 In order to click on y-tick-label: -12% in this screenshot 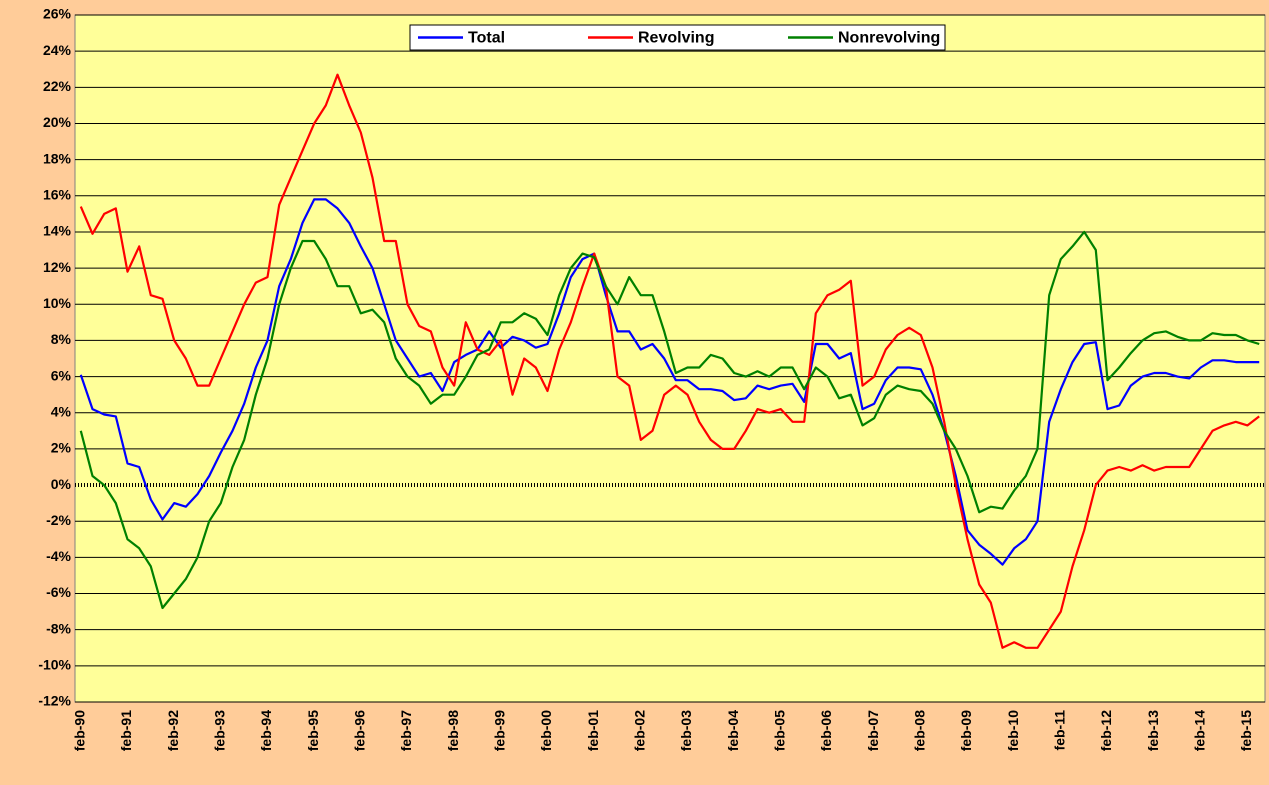, I will do `click(54, 701)`.